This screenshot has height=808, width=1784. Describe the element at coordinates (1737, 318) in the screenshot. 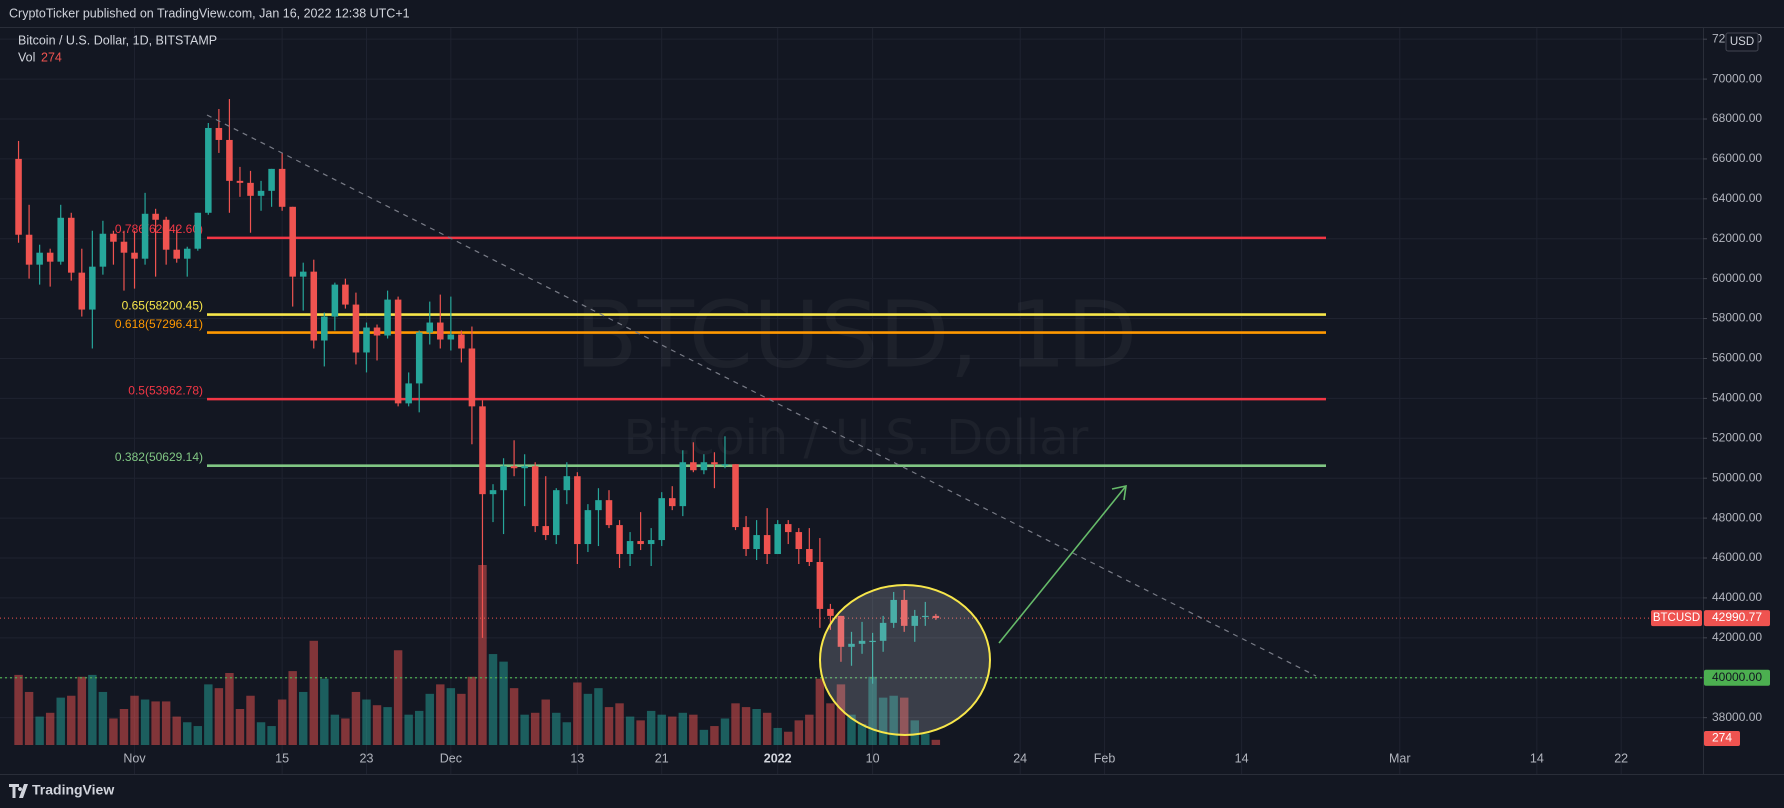

I see `y-tick-label: 58000.00` at that location.